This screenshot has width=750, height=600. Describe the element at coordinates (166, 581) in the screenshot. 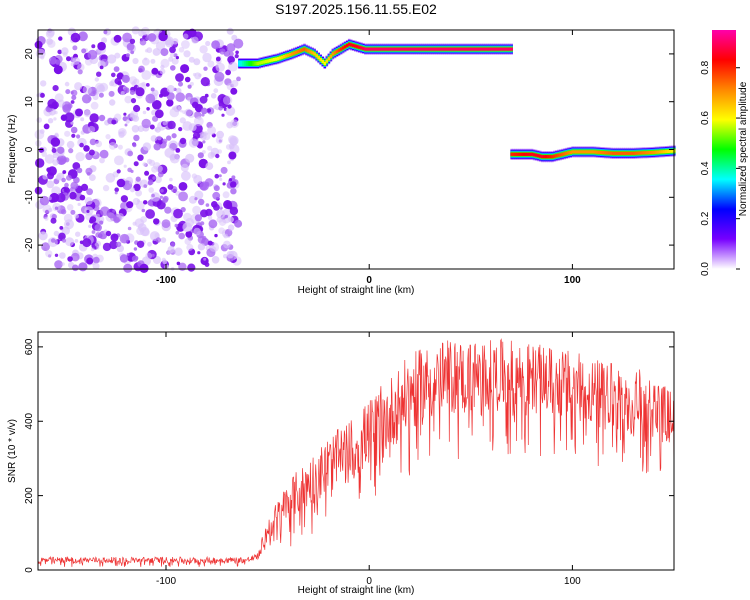

I see `x-tick-label: -100` at that location.